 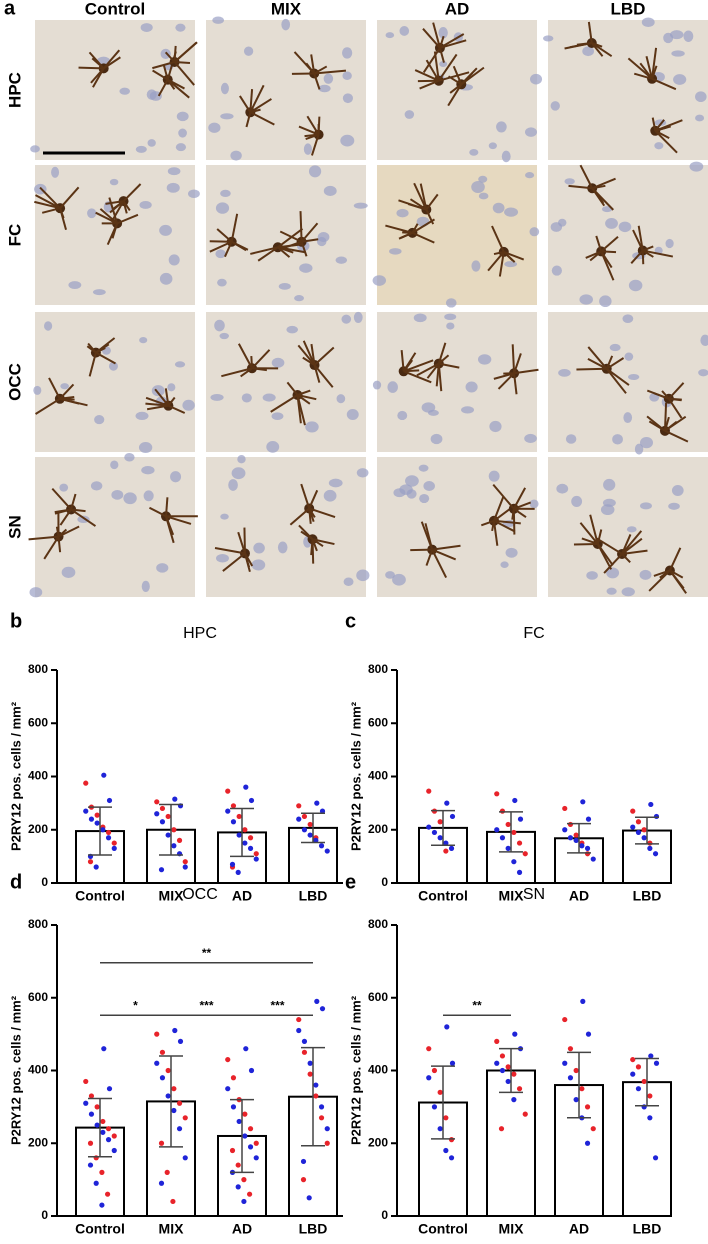 I want to click on x-tick-label: LBD, so click(x=647, y=896).